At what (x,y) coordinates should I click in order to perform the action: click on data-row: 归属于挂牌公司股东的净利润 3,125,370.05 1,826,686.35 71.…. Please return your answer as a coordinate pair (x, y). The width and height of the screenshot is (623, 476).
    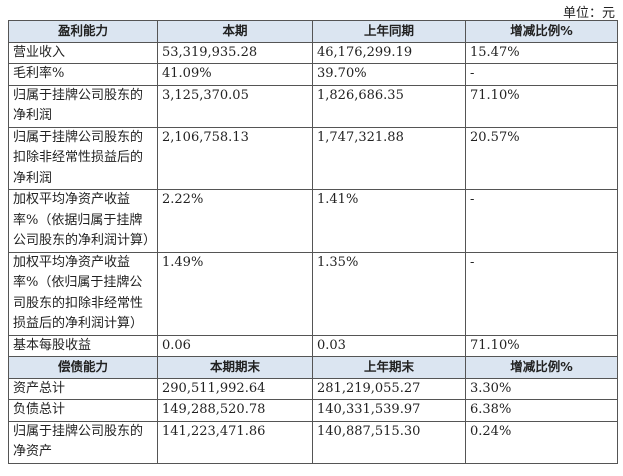
    Looking at the image, I should click on (313, 106).